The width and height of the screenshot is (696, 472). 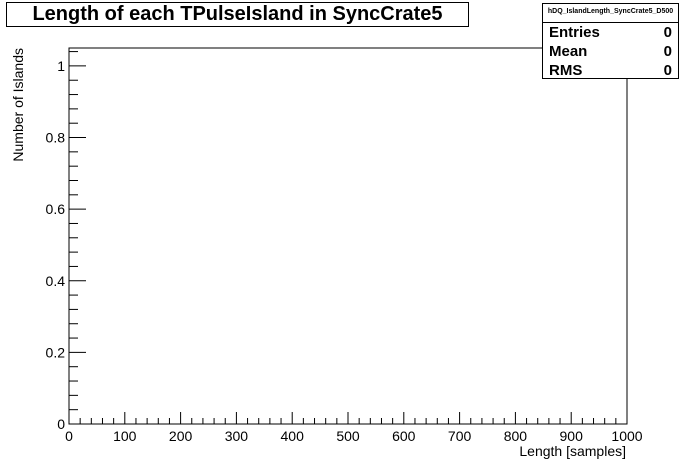 I want to click on y-tick-label: 0.4, so click(x=56, y=281).